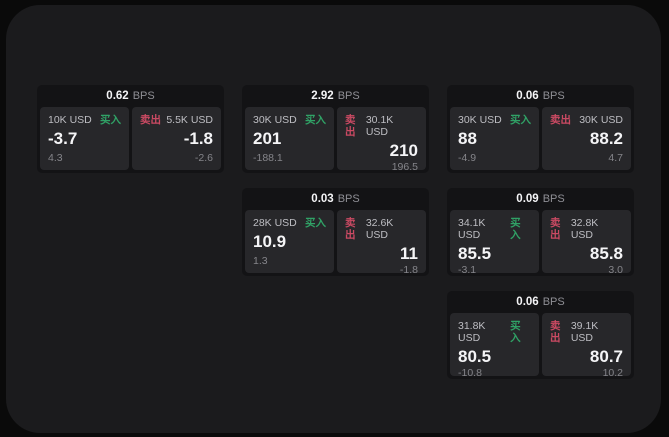 The image size is (669, 437). Describe the element at coordinates (615, 158) in the screenshot. I see `sell-delta: 4.7` at that location.